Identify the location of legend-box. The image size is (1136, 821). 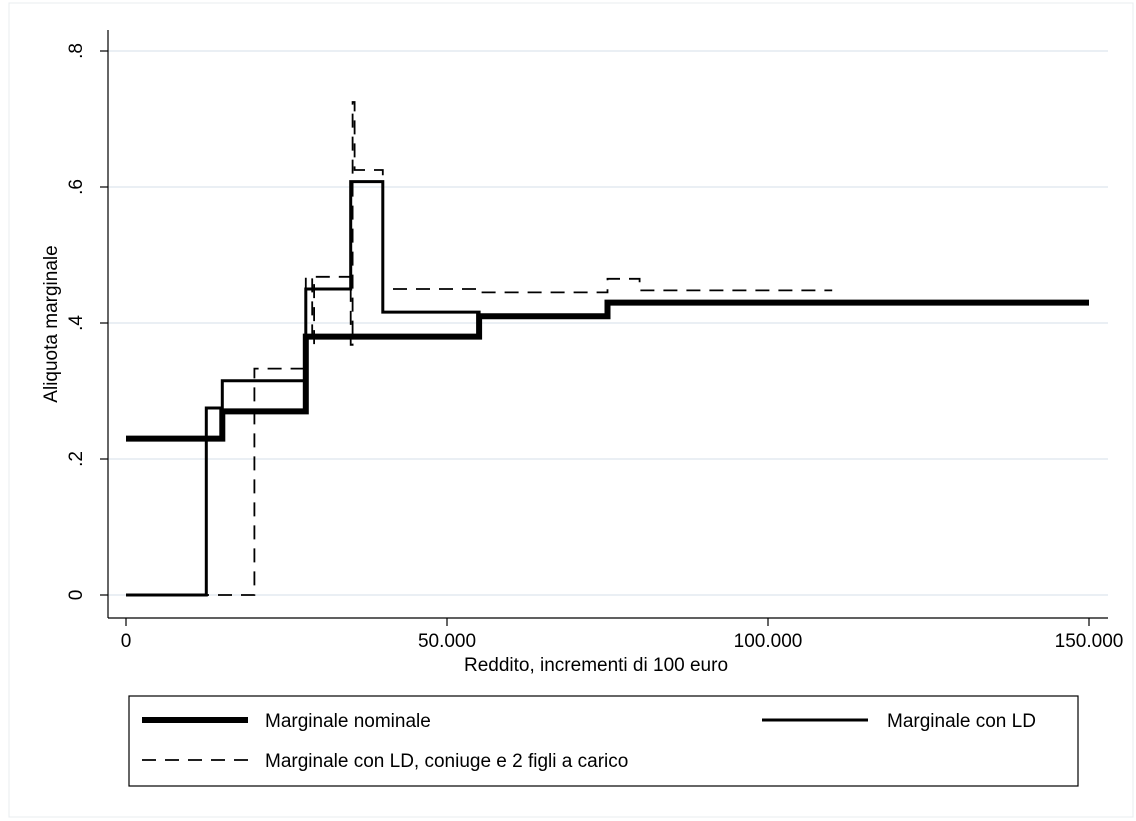
(603, 741).